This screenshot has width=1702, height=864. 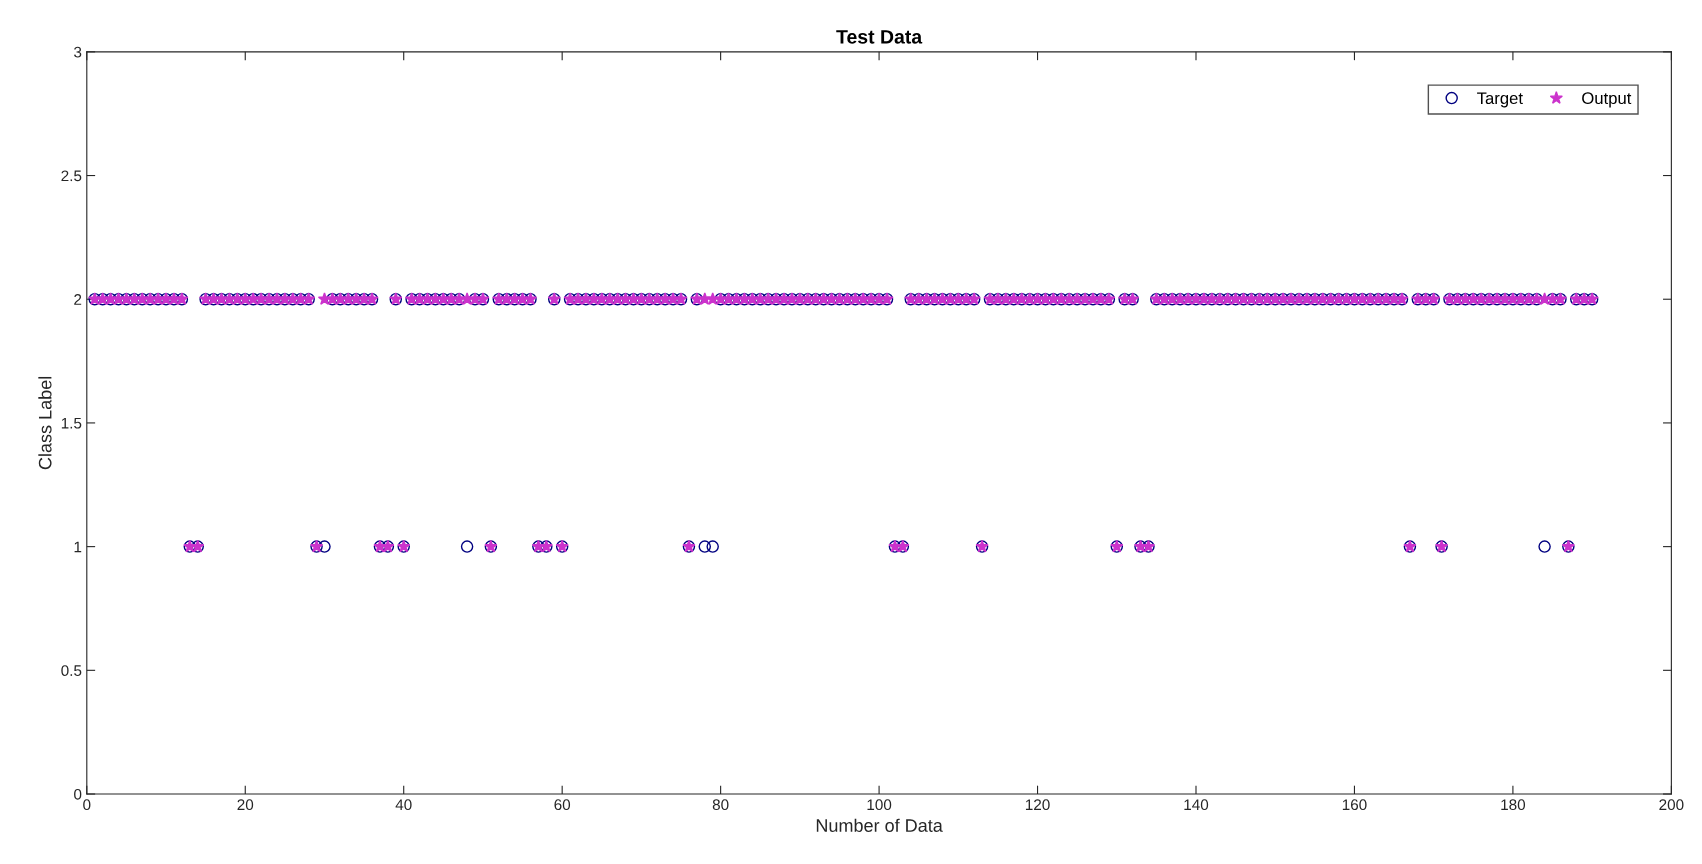 What do you see at coordinates (1037, 805) in the screenshot?
I see `x-tick-label: 120` at bounding box center [1037, 805].